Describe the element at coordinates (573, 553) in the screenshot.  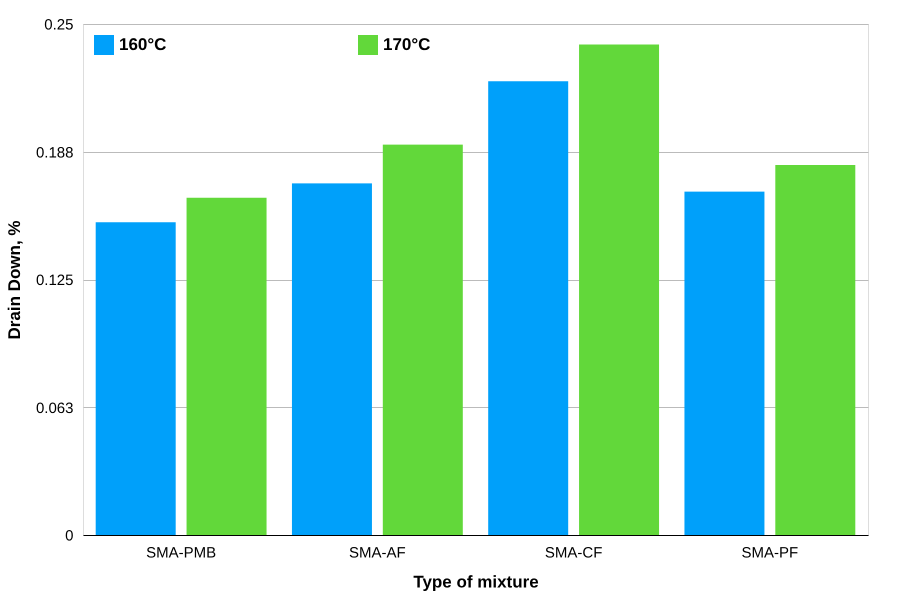
I see `x-tick-label: SMA-CF` at that location.